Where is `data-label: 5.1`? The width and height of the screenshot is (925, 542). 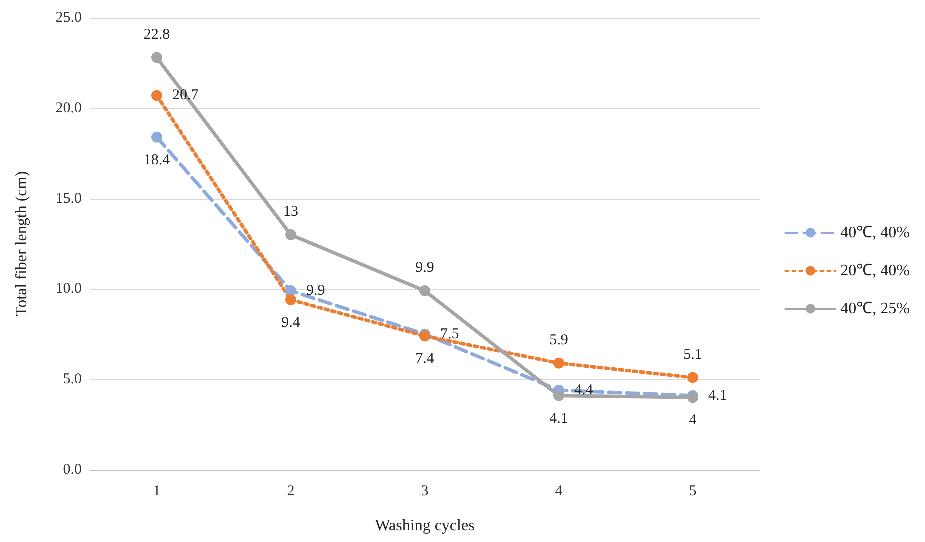 data-label: 5.1 is located at coordinates (693, 354).